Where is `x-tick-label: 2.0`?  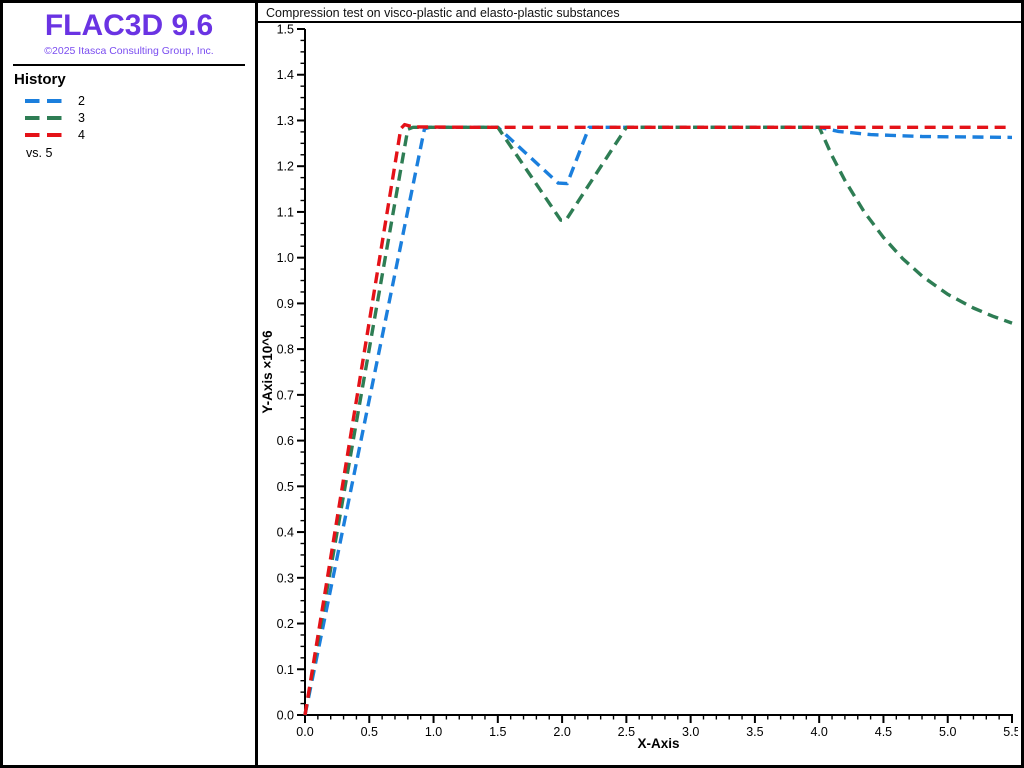 x-tick-label: 2.0 is located at coordinates (561, 732).